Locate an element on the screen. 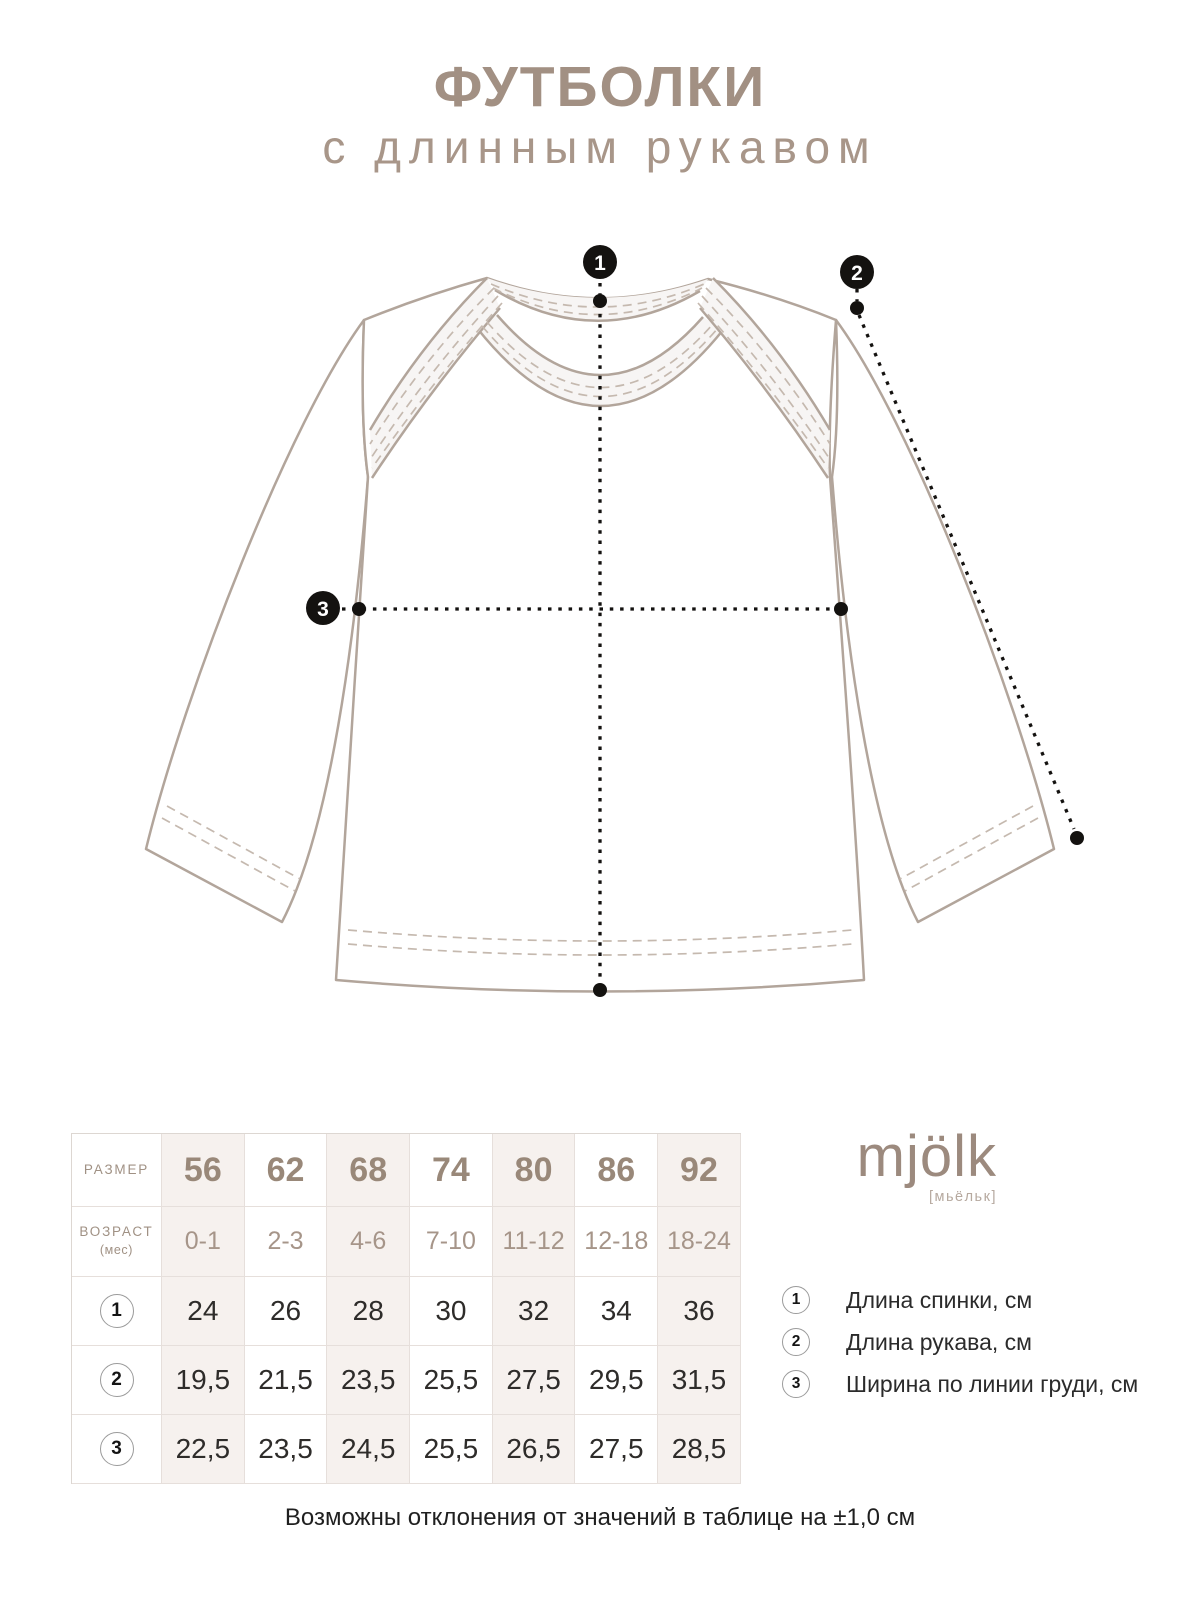  age-value: 18-24 is located at coordinates (698, 1241).